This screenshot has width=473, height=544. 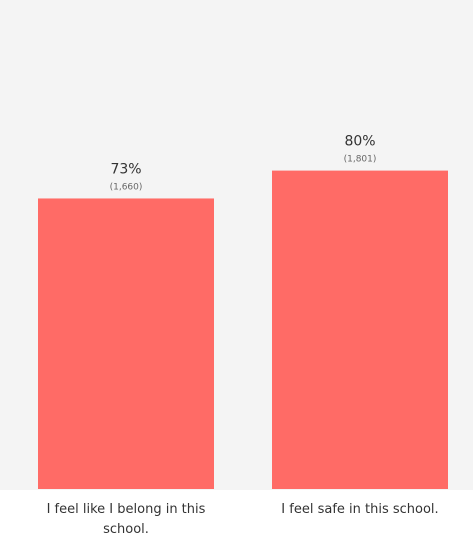 What do you see at coordinates (126, 509) in the screenshot?
I see `category-label-1-line-1: I feel like I belong in this` at bounding box center [126, 509].